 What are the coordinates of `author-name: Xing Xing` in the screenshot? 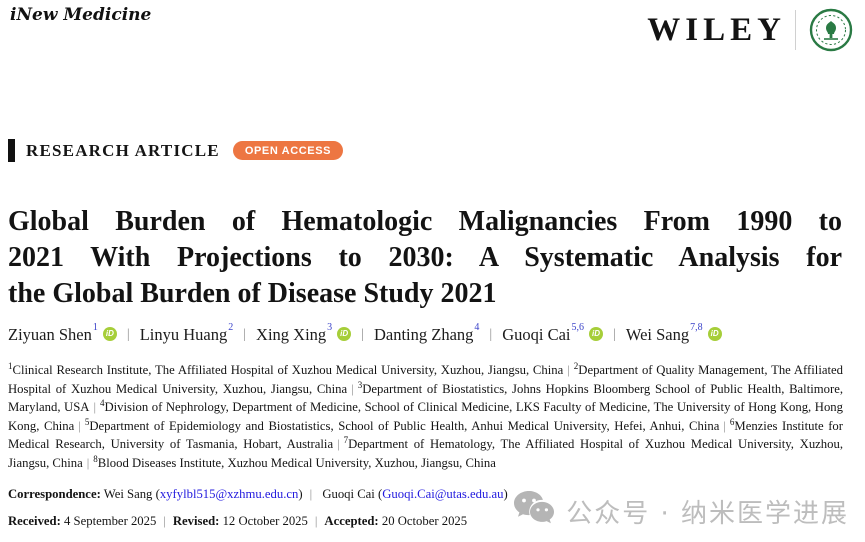 It's located at (291, 334).